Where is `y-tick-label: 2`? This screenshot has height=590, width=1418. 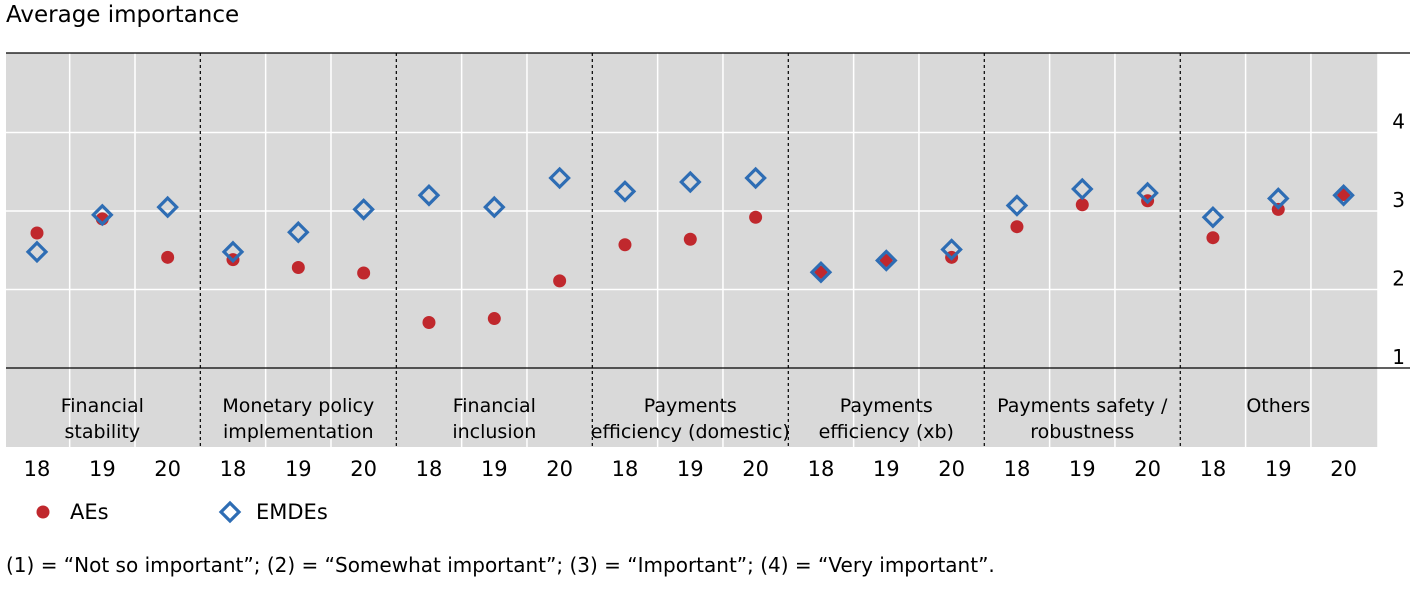
y-tick-label: 2 is located at coordinates (1398, 279).